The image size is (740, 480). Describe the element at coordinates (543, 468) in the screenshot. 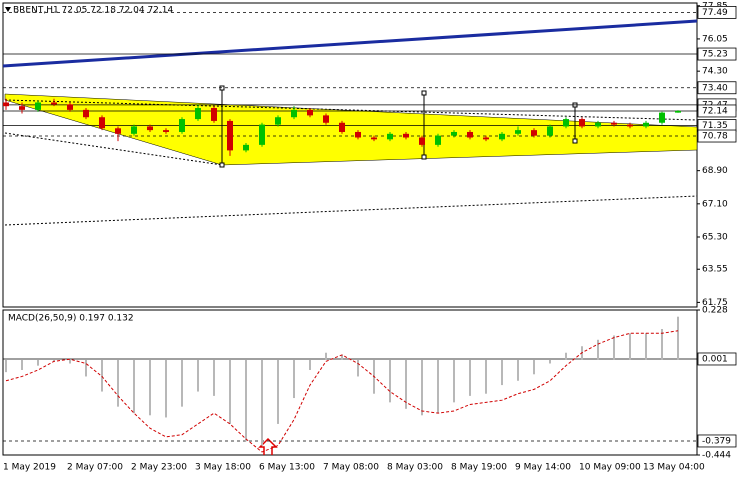

I see `x-tick-label: 9 May 14:00` at that location.